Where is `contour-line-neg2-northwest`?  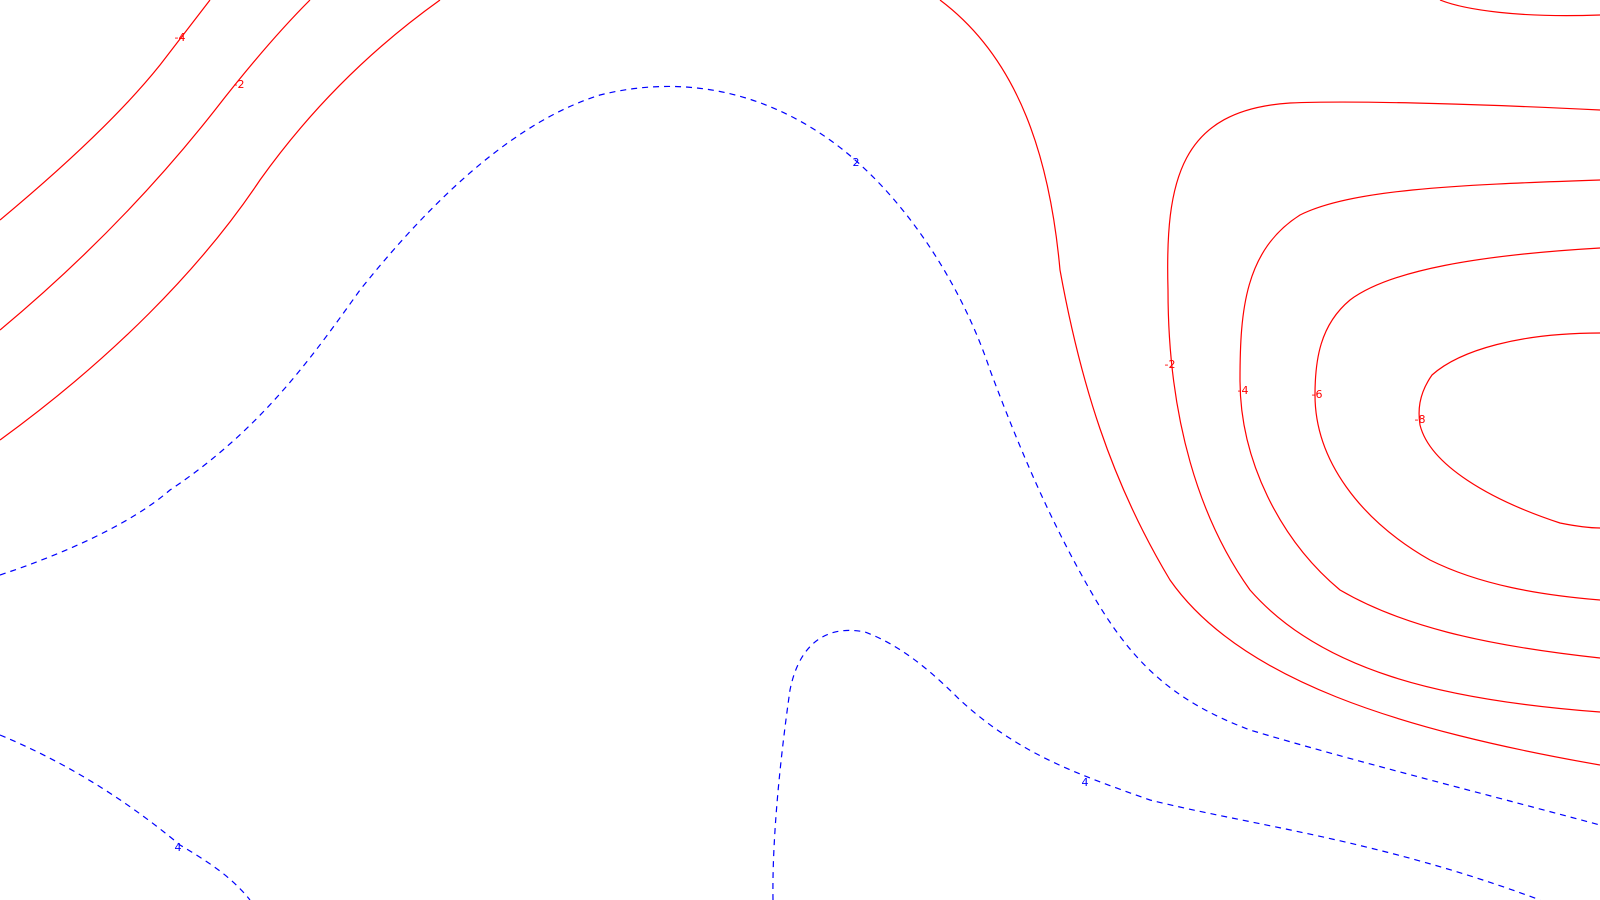
contour-line-neg2-northwest is located at coordinates (155, 165).